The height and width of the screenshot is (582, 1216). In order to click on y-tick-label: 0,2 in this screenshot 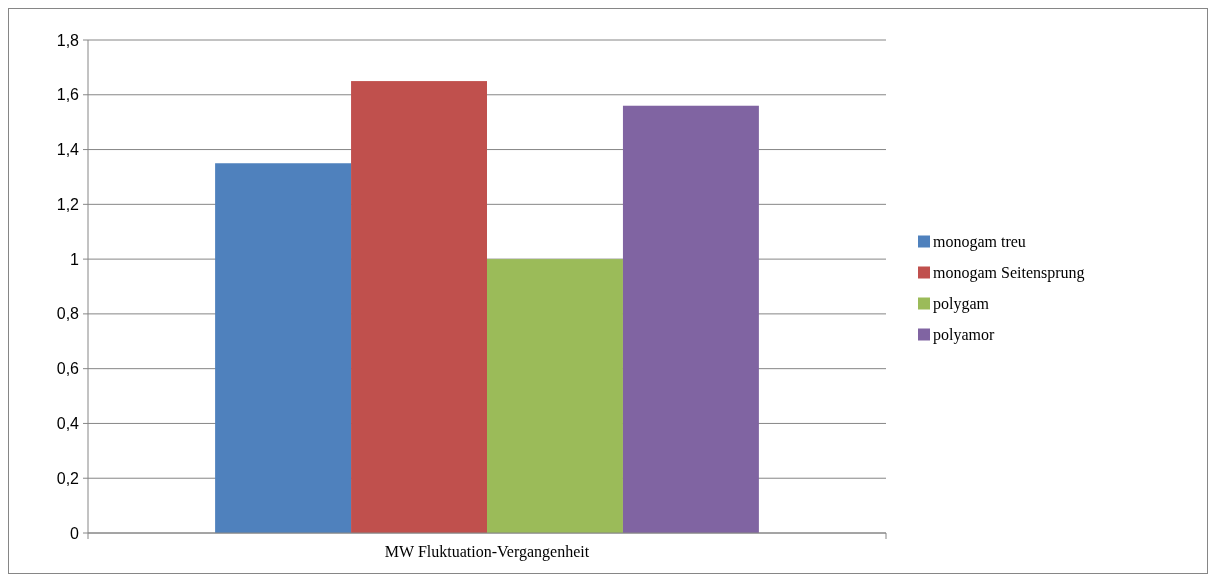, I will do `click(68, 478)`.